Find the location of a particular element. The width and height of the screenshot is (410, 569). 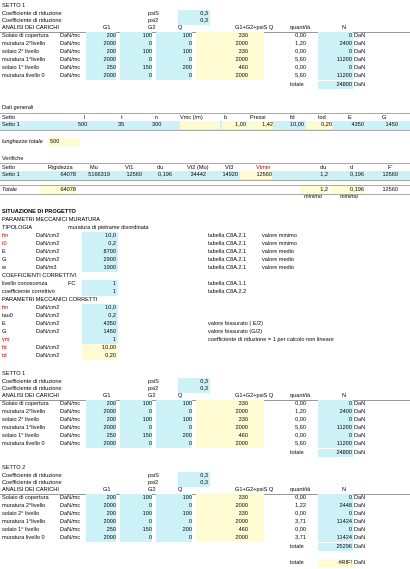

param-value: 8700 is located at coordinates (100, 252).